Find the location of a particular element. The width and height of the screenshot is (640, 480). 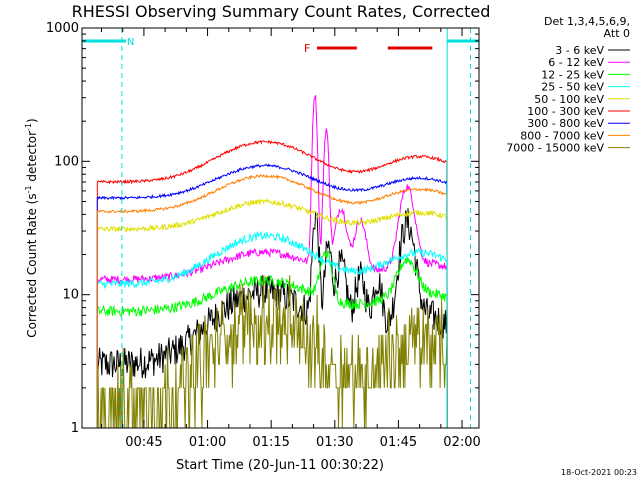

x-tick-label: 01:15 is located at coordinates (270, 442).